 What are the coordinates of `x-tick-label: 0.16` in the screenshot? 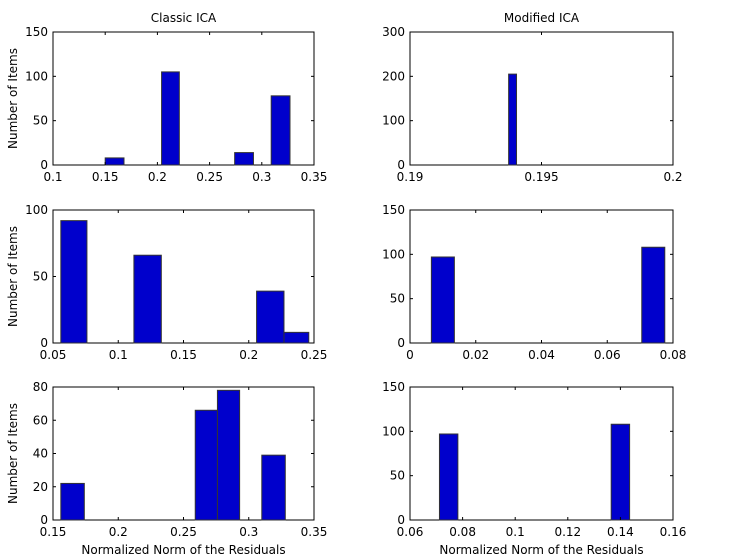 It's located at (673, 532).